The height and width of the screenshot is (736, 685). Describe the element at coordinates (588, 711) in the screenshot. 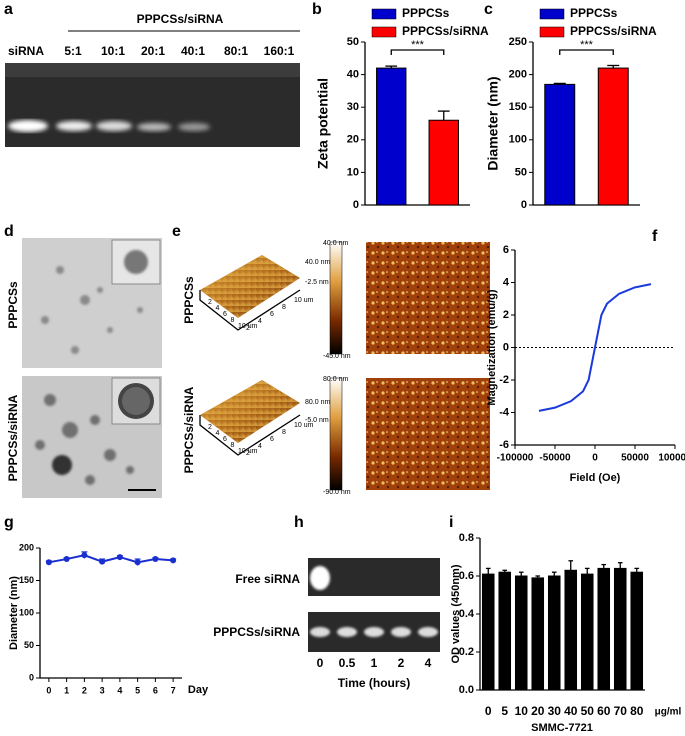

I see `x-tick-label: 50` at that location.